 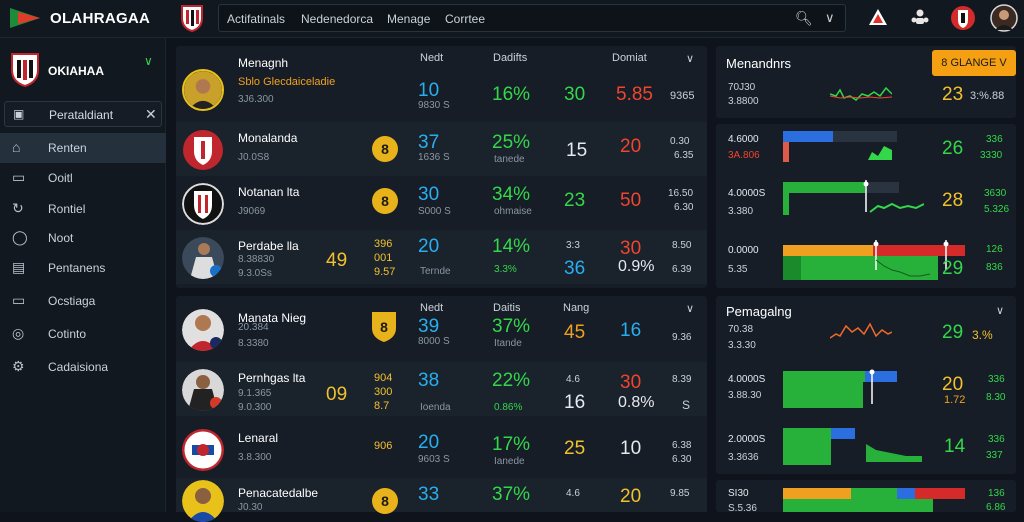 I want to click on team-crest-icon, so click(x=25, y=70).